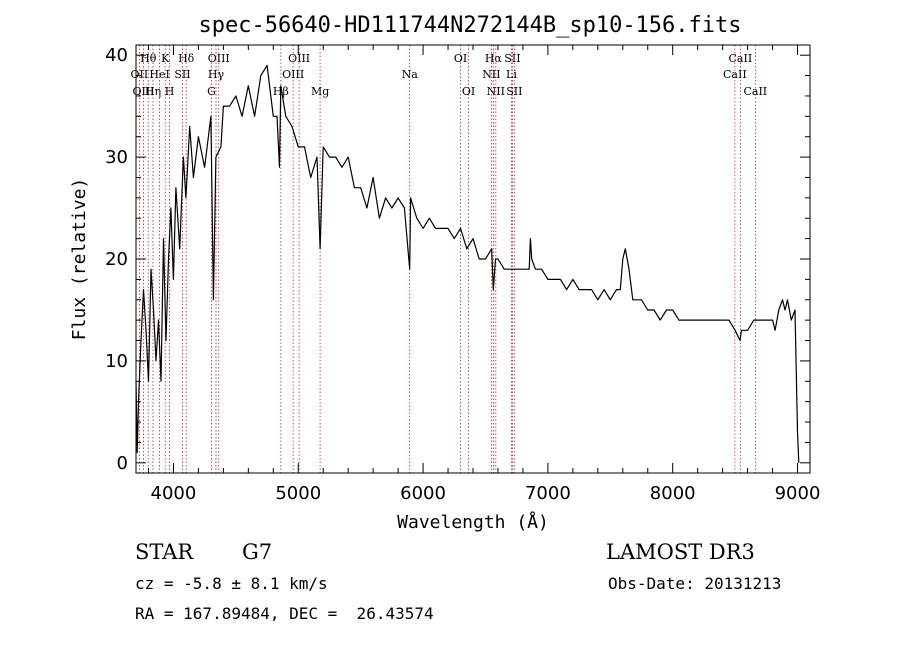 This screenshot has width=900, height=649. What do you see at coordinates (186, 58) in the screenshot?
I see `marker-label: Hδ` at bounding box center [186, 58].